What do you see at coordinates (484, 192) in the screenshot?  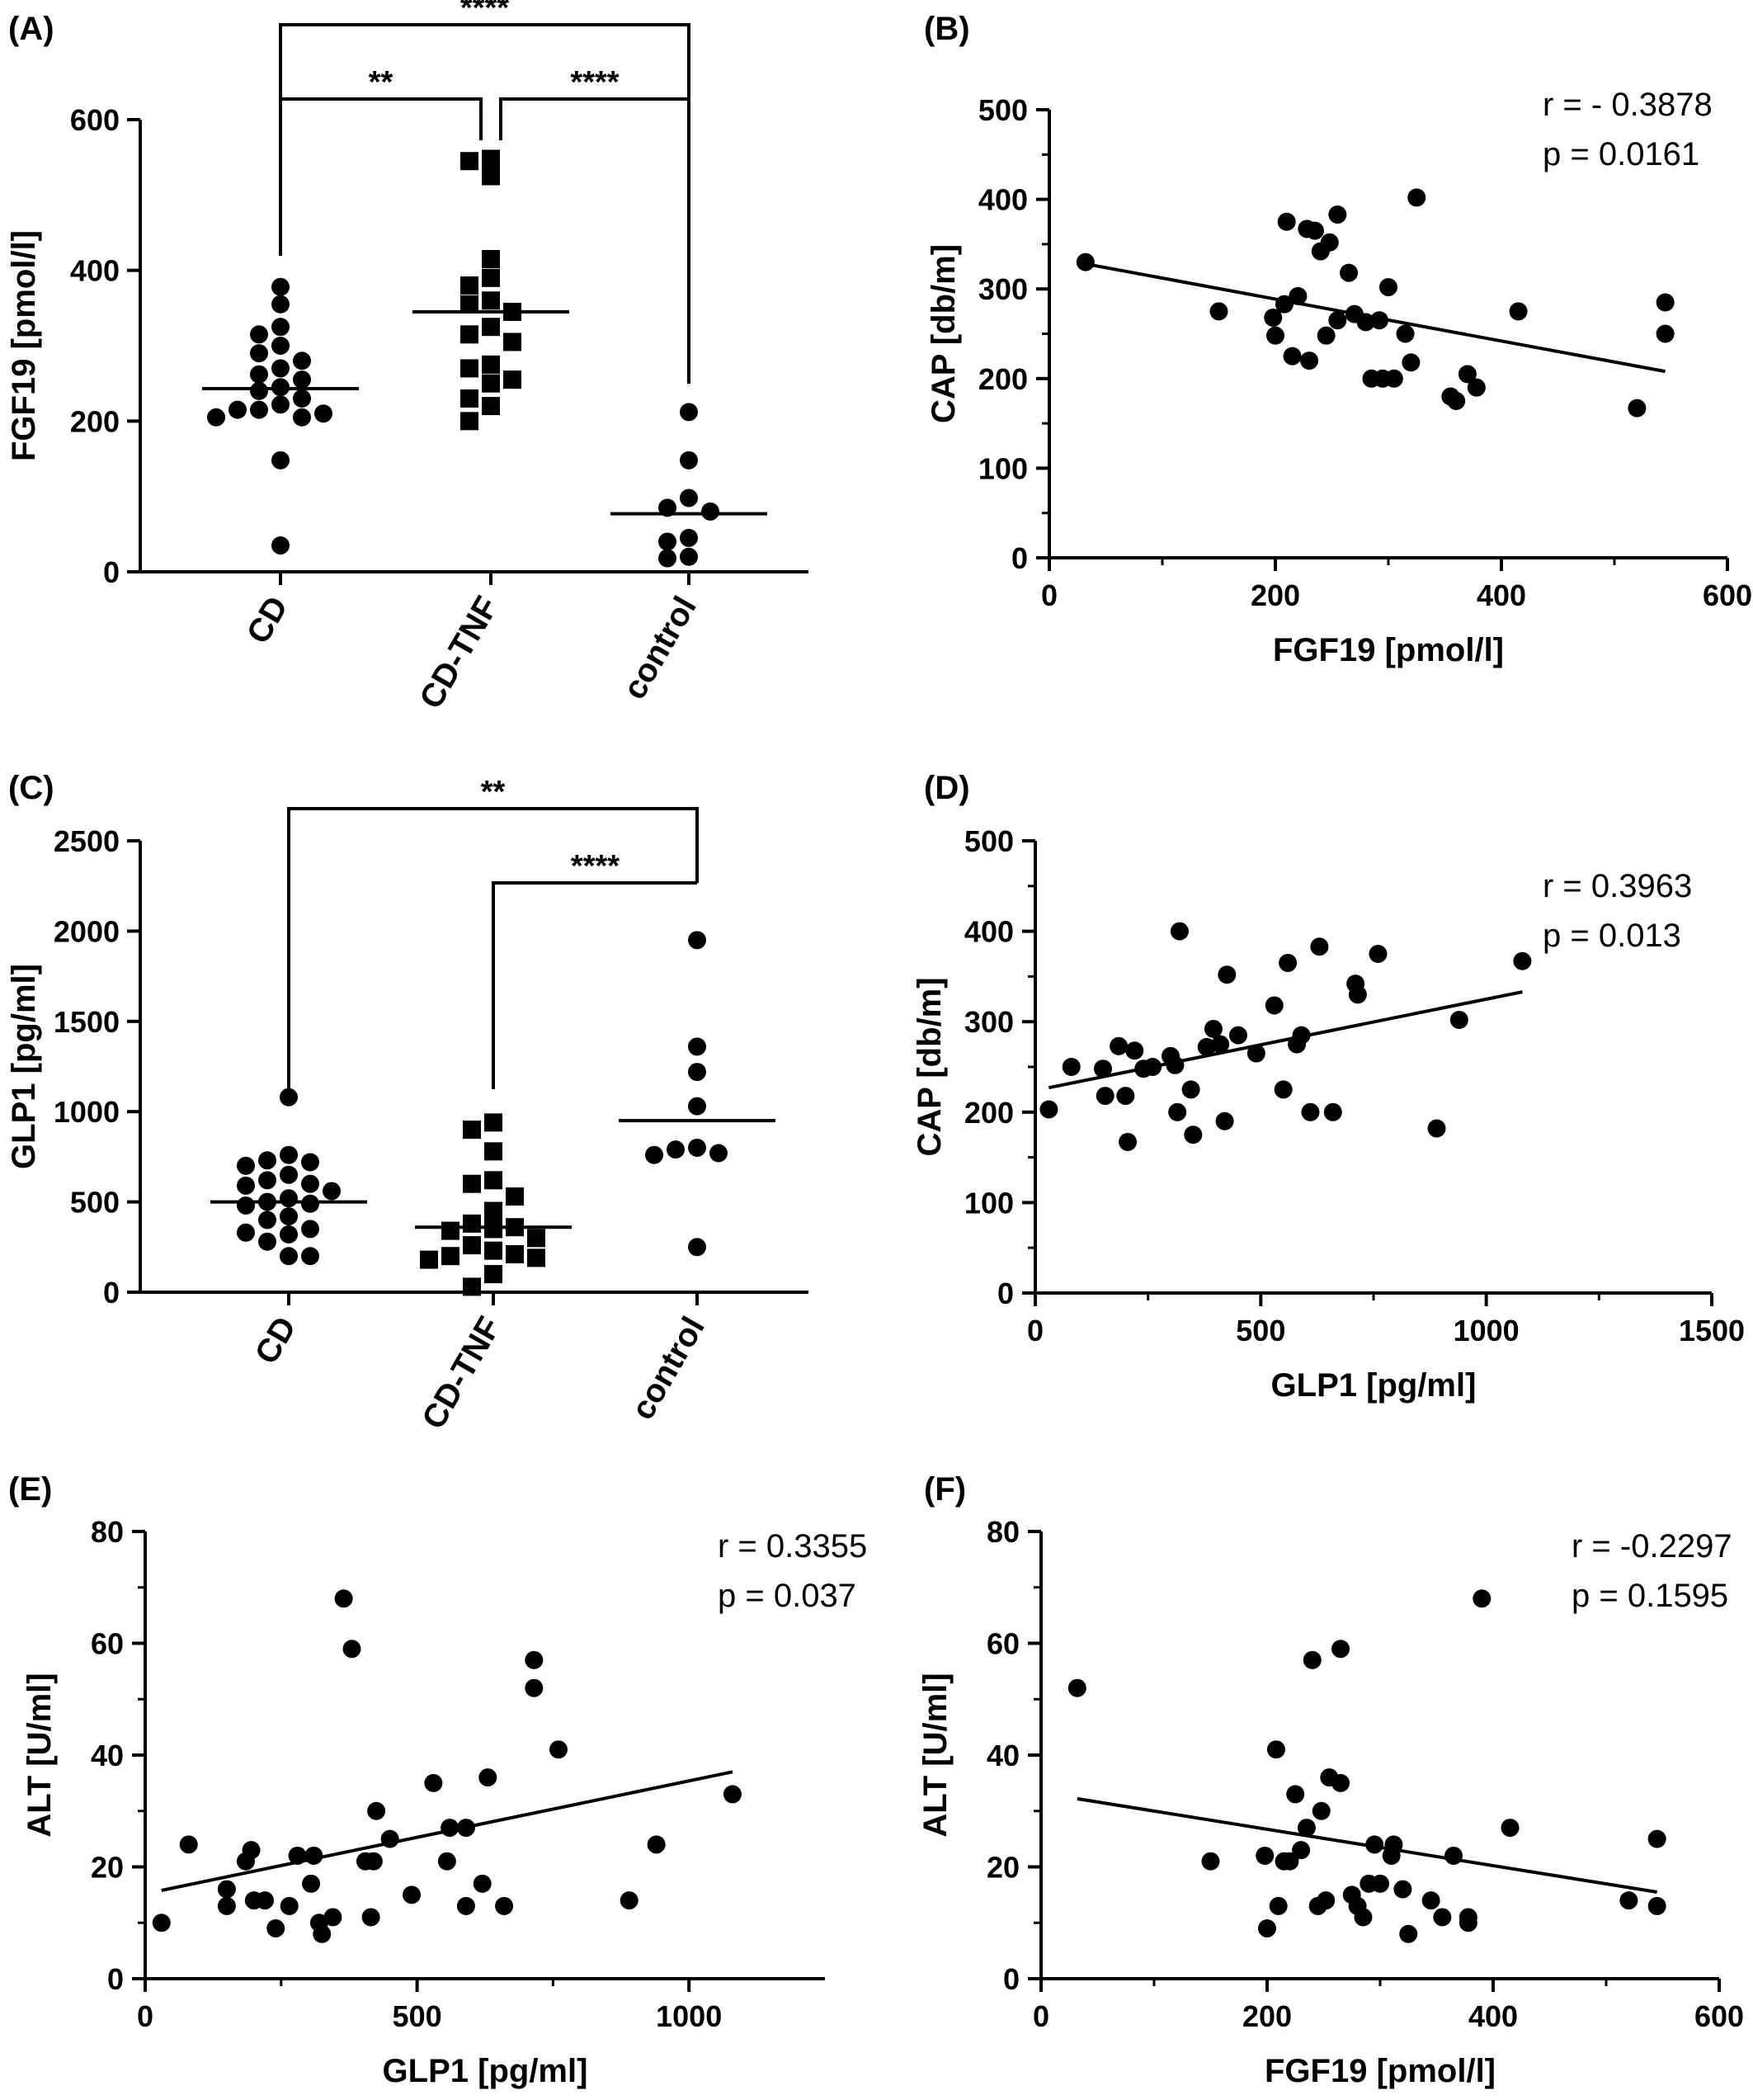 I see `significance-brackets-1: ** ********` at bounding box center [484, 192].